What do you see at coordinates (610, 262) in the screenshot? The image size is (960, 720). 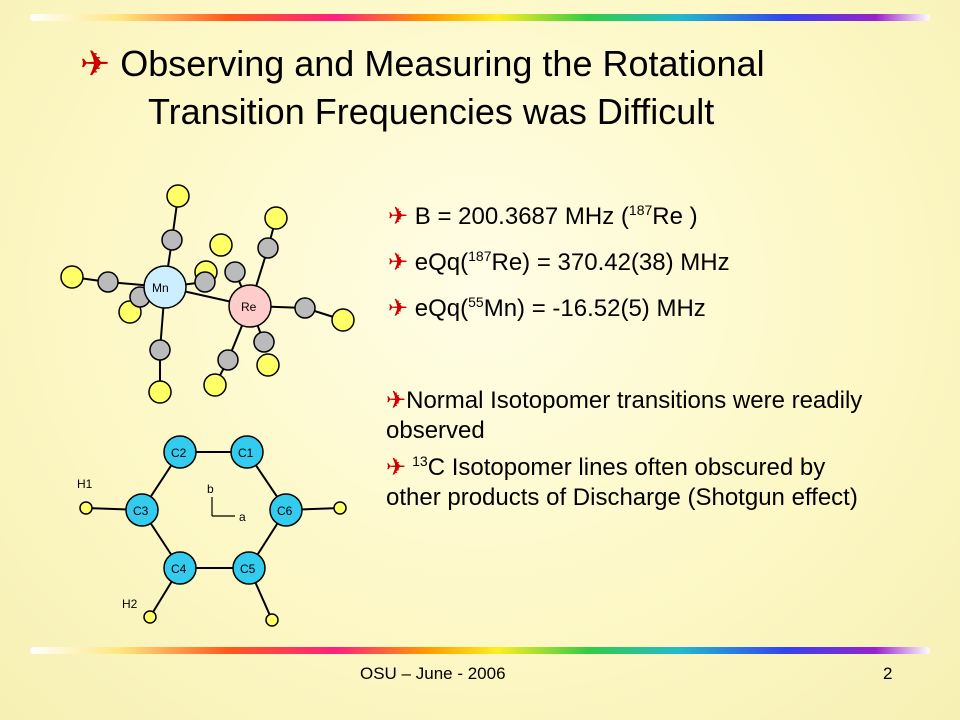 I see `param-text: Re) = 370.42(38) MHz` at bounding box center [610, 262].